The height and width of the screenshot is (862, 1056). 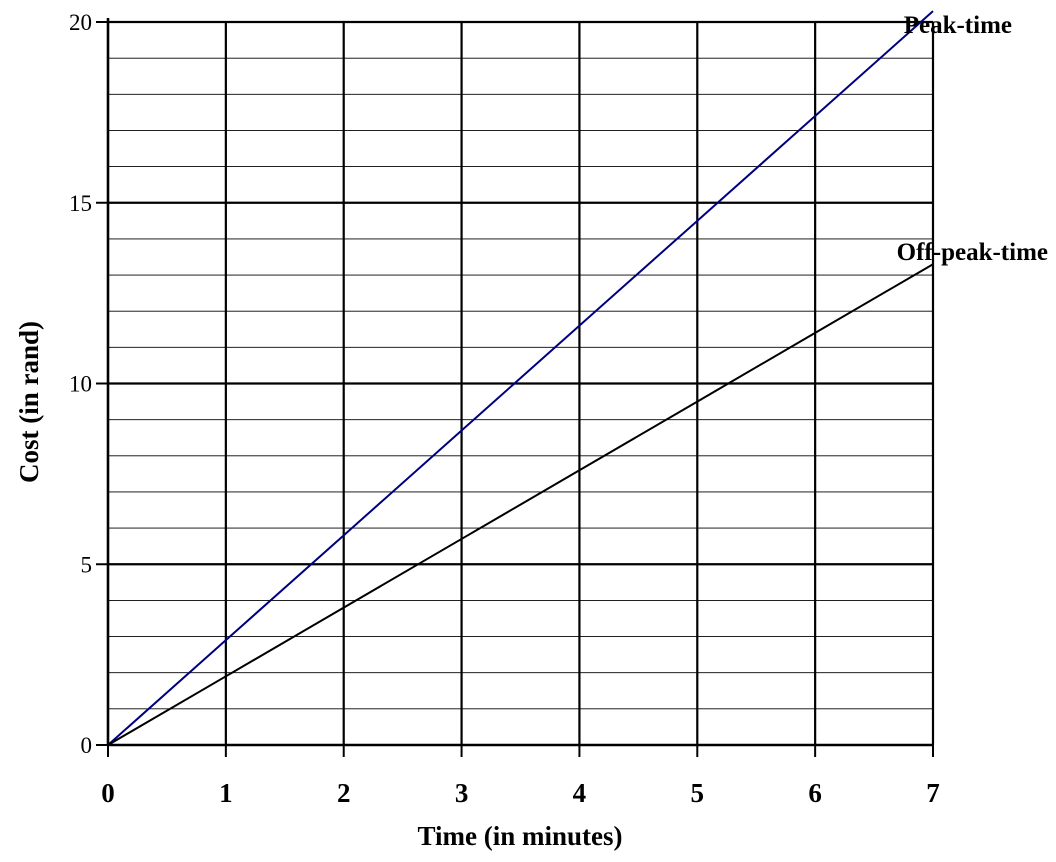 What do you see at coordinates (87, 745) in the screenshot?
I see `y-tick-label: 0` at bounding box center [87, 745].